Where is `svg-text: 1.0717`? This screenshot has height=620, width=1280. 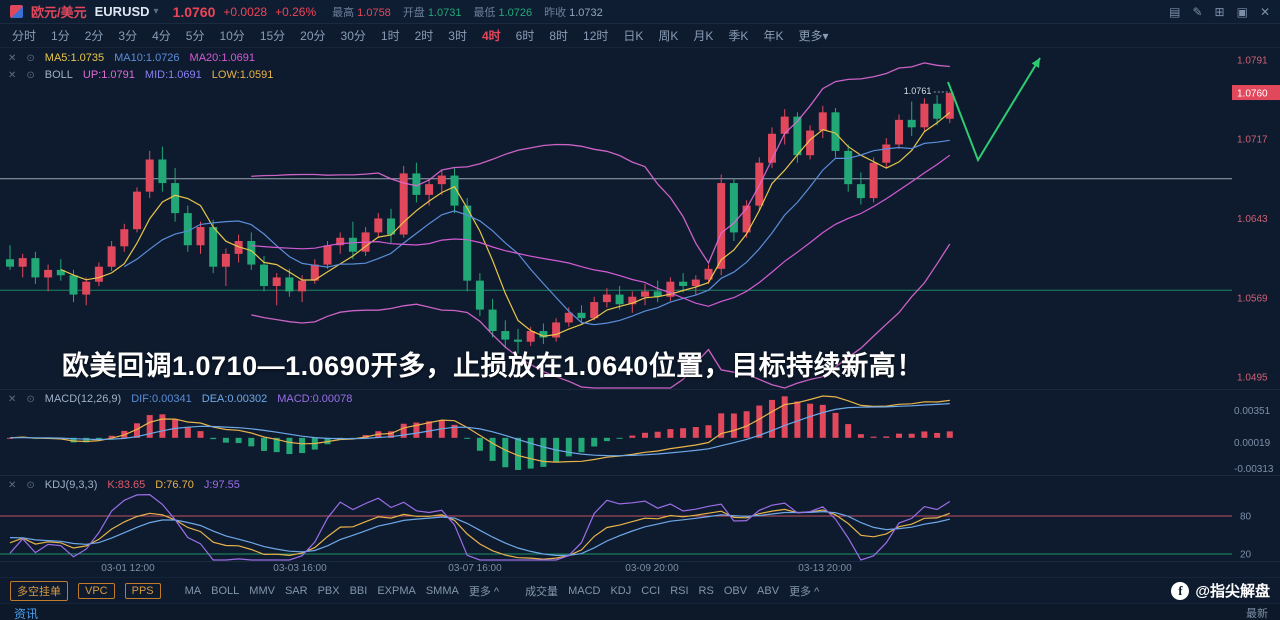
svg-text: 1.0717 is located at coordinates (1252, 140).